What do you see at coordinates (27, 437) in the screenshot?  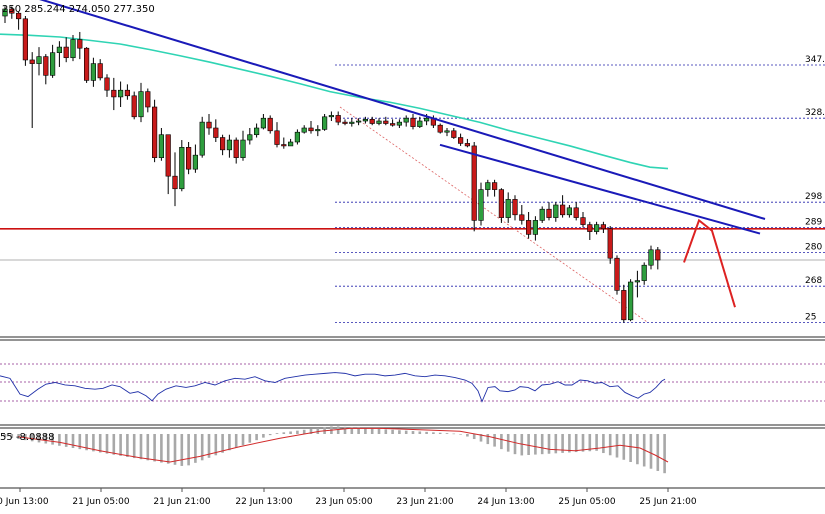 I see `macd-readout: 55 -8.0888` at bounding box center [27, 437].